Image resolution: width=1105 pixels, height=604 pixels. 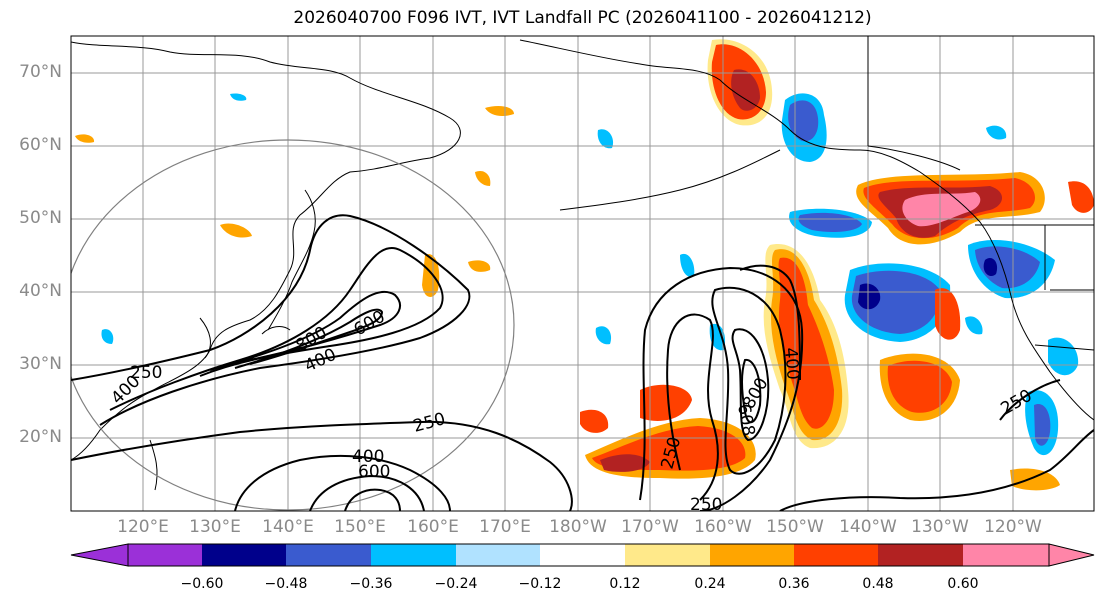 I want to click on shade-cyan-arctic, so click(x=238, y=97).